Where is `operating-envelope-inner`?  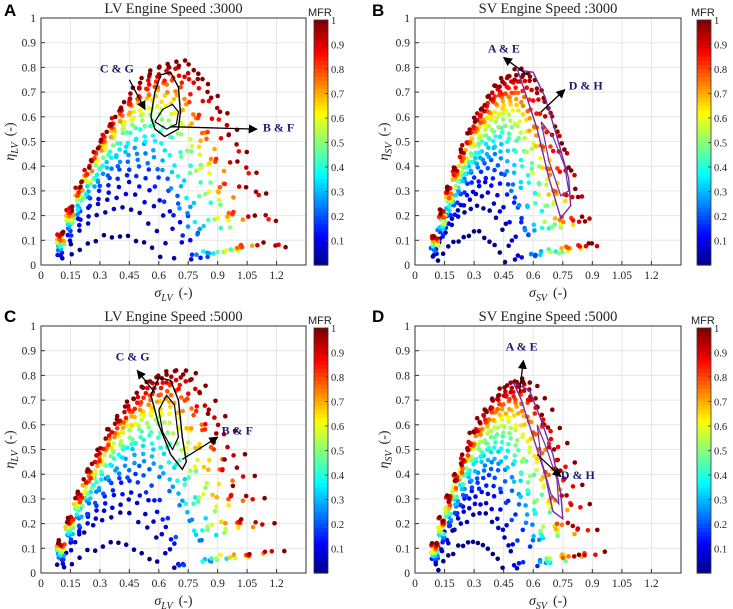 operating-envelope-inner is located at coordinates (169, 422).